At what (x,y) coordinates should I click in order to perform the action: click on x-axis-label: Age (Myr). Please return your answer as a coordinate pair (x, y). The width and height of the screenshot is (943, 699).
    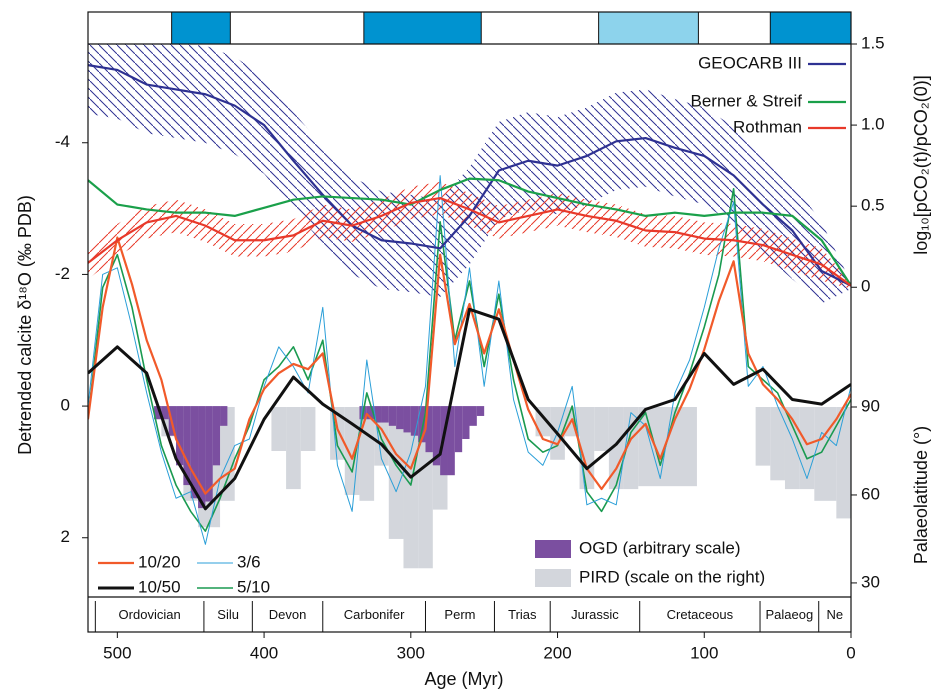
    Looking at the image, I should click on (463, 679).